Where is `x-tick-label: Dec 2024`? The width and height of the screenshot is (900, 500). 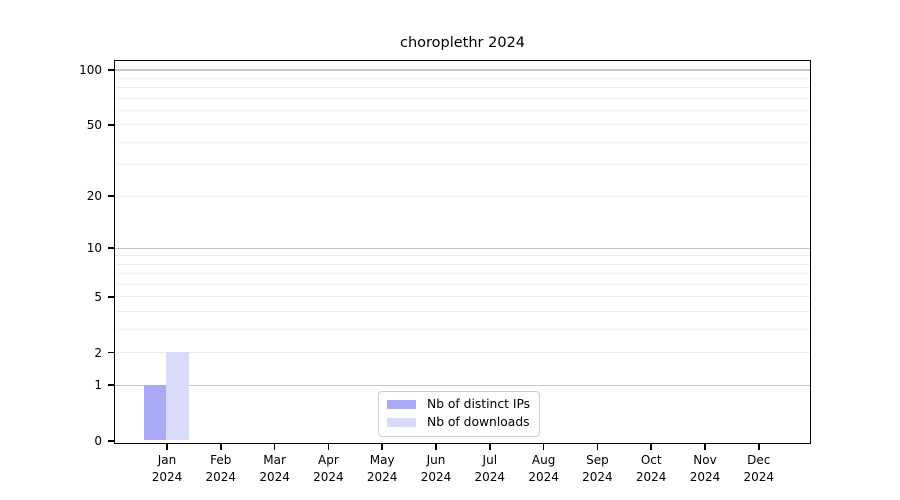
x-tick-label: Dec 2024 is located at coordinates (759, 468).